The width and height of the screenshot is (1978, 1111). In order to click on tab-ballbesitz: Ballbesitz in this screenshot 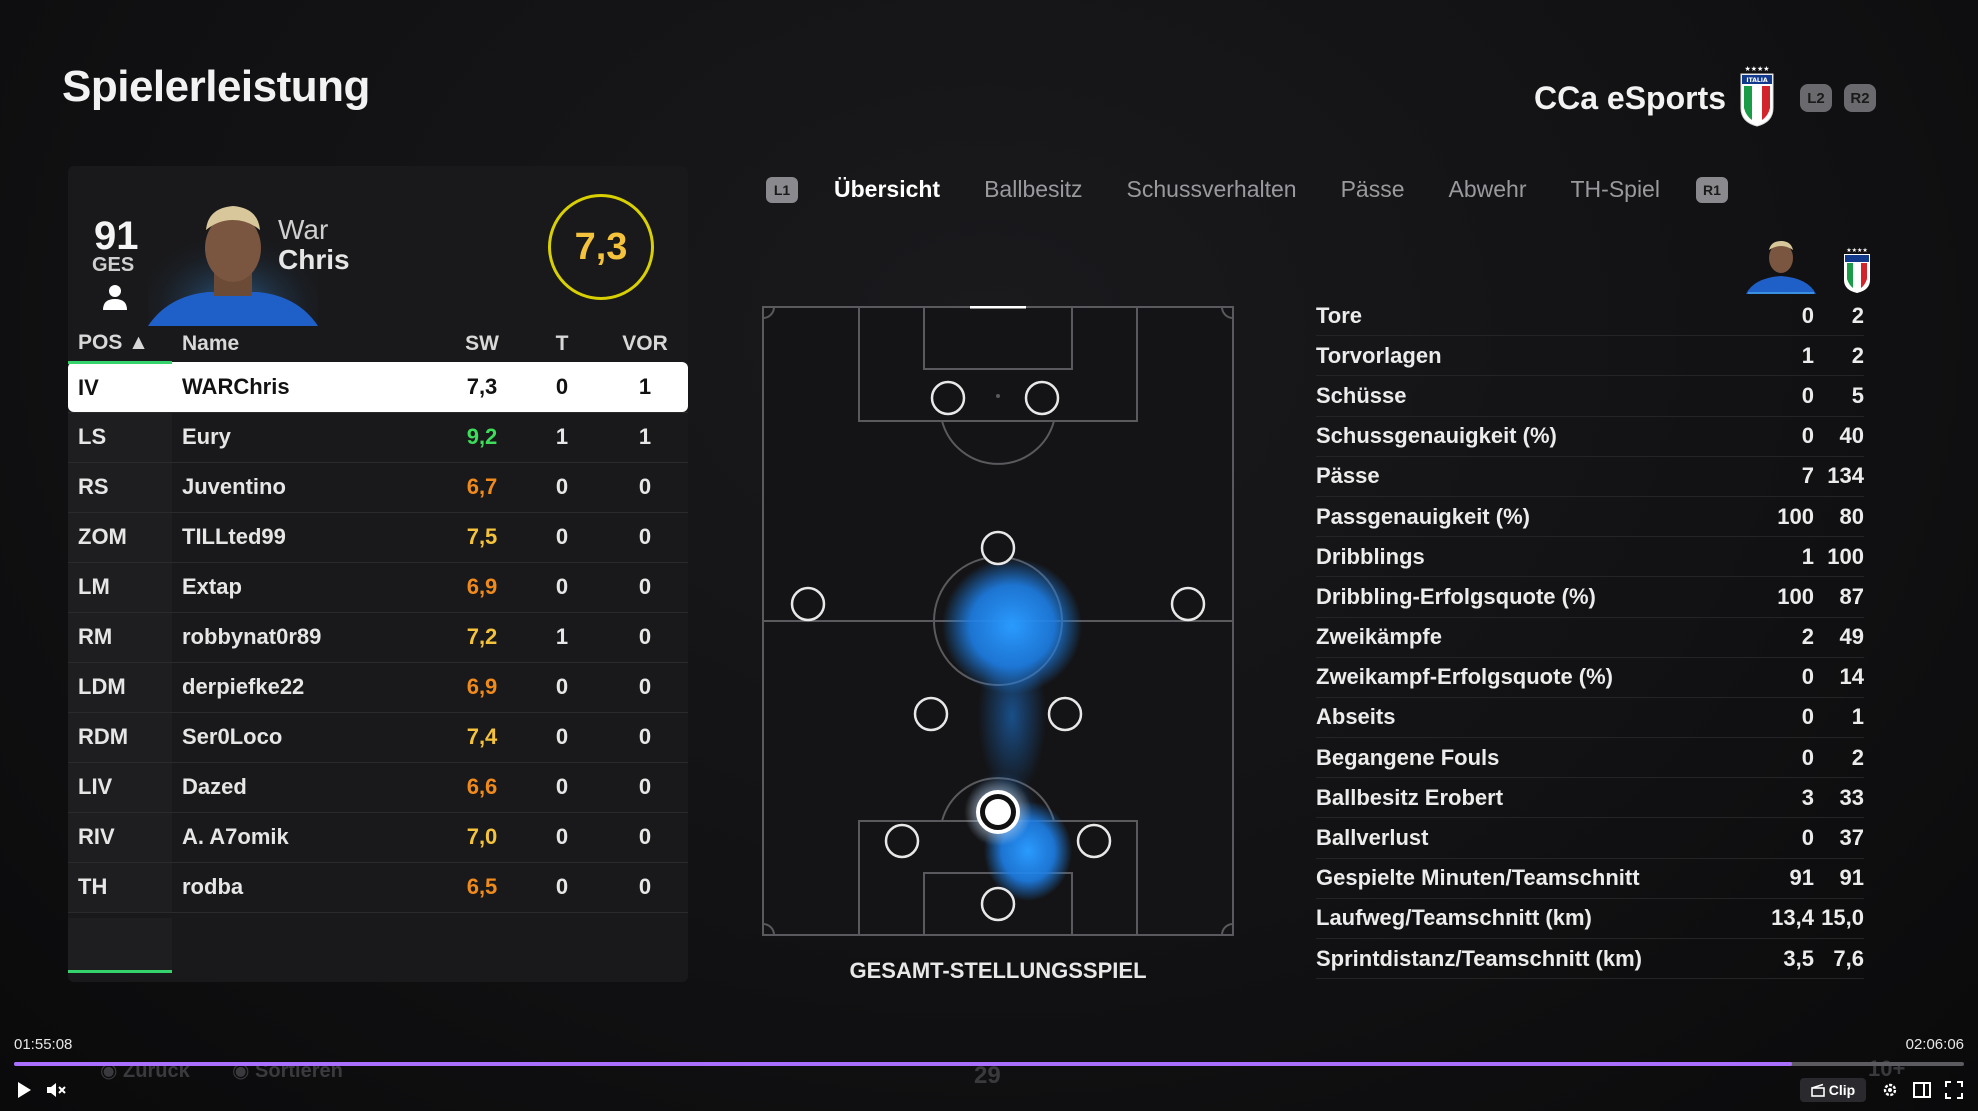, I will do `click(1033, 189)`.